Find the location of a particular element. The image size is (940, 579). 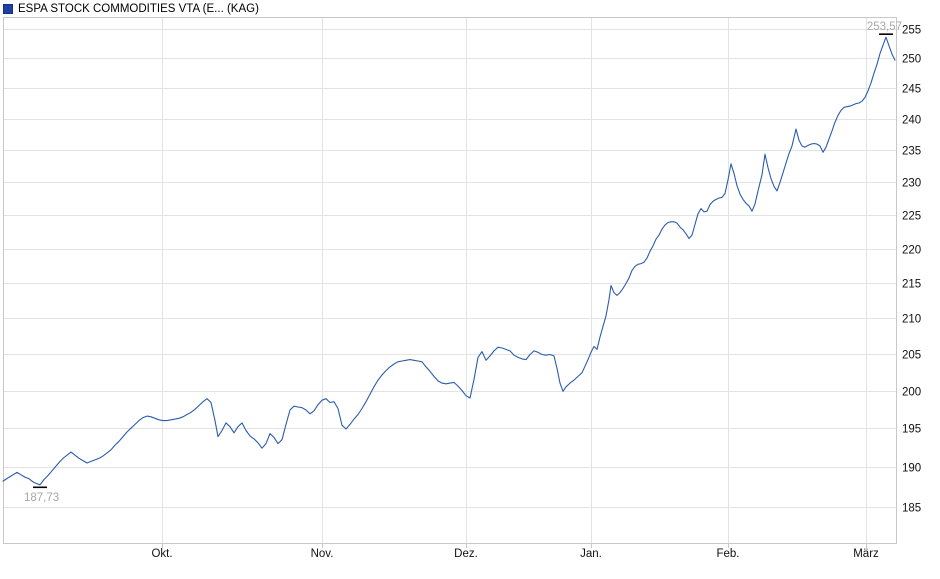

chart-title: ESPA STOCK COMMODITIES VTA (E... (KAG) is located at coordinates (138, 8).